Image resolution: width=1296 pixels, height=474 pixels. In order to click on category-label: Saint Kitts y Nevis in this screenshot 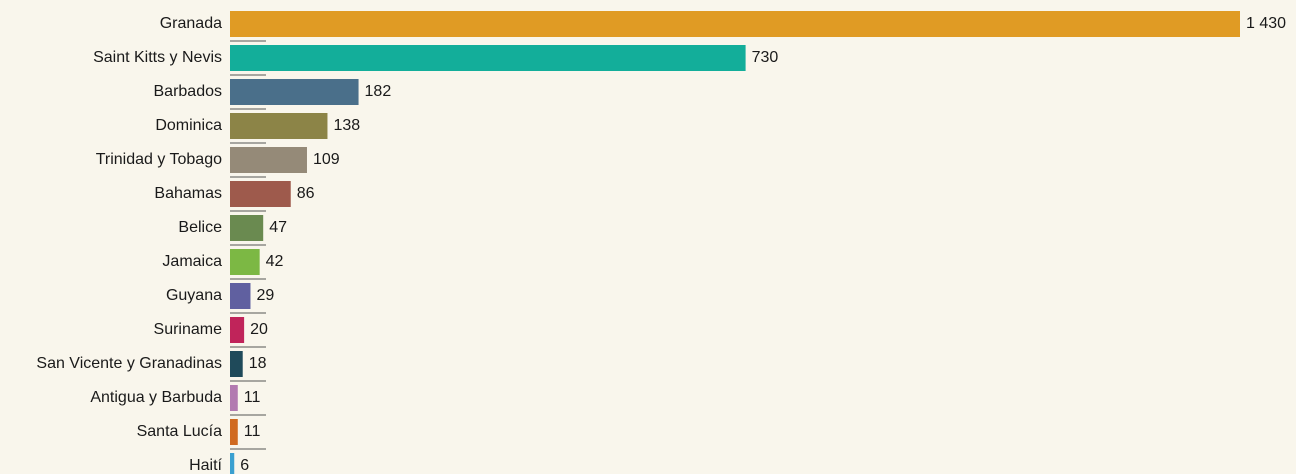, I will do `click(157, 57)`.